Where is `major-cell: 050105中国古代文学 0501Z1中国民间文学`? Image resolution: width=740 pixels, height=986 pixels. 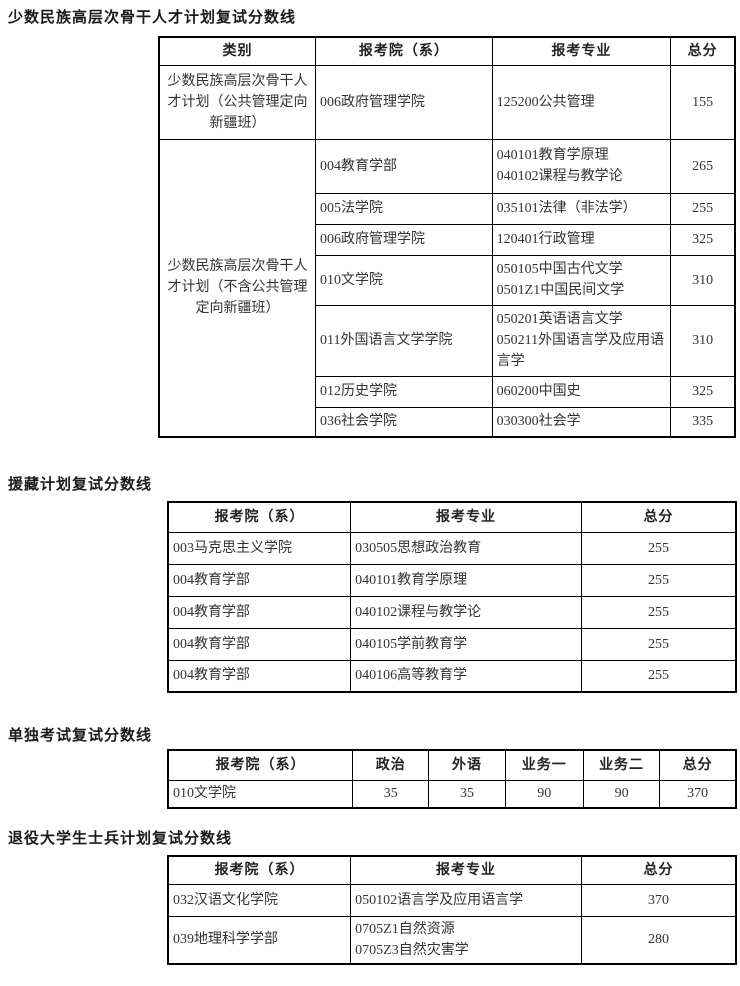
major-cell: 050105中国古代文学 0501Z1中国民间文学 is located at coordinates (581, 280).